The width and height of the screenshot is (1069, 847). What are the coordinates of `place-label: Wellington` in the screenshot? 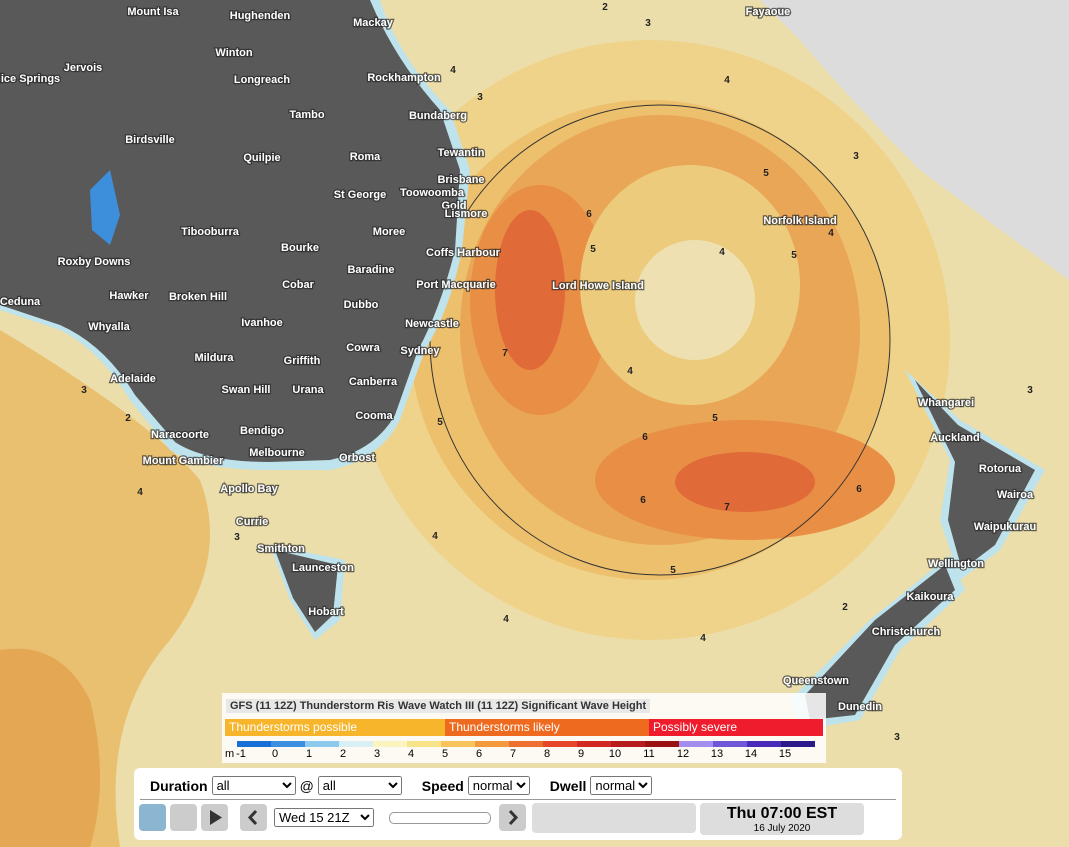 It's located at (956, 564).